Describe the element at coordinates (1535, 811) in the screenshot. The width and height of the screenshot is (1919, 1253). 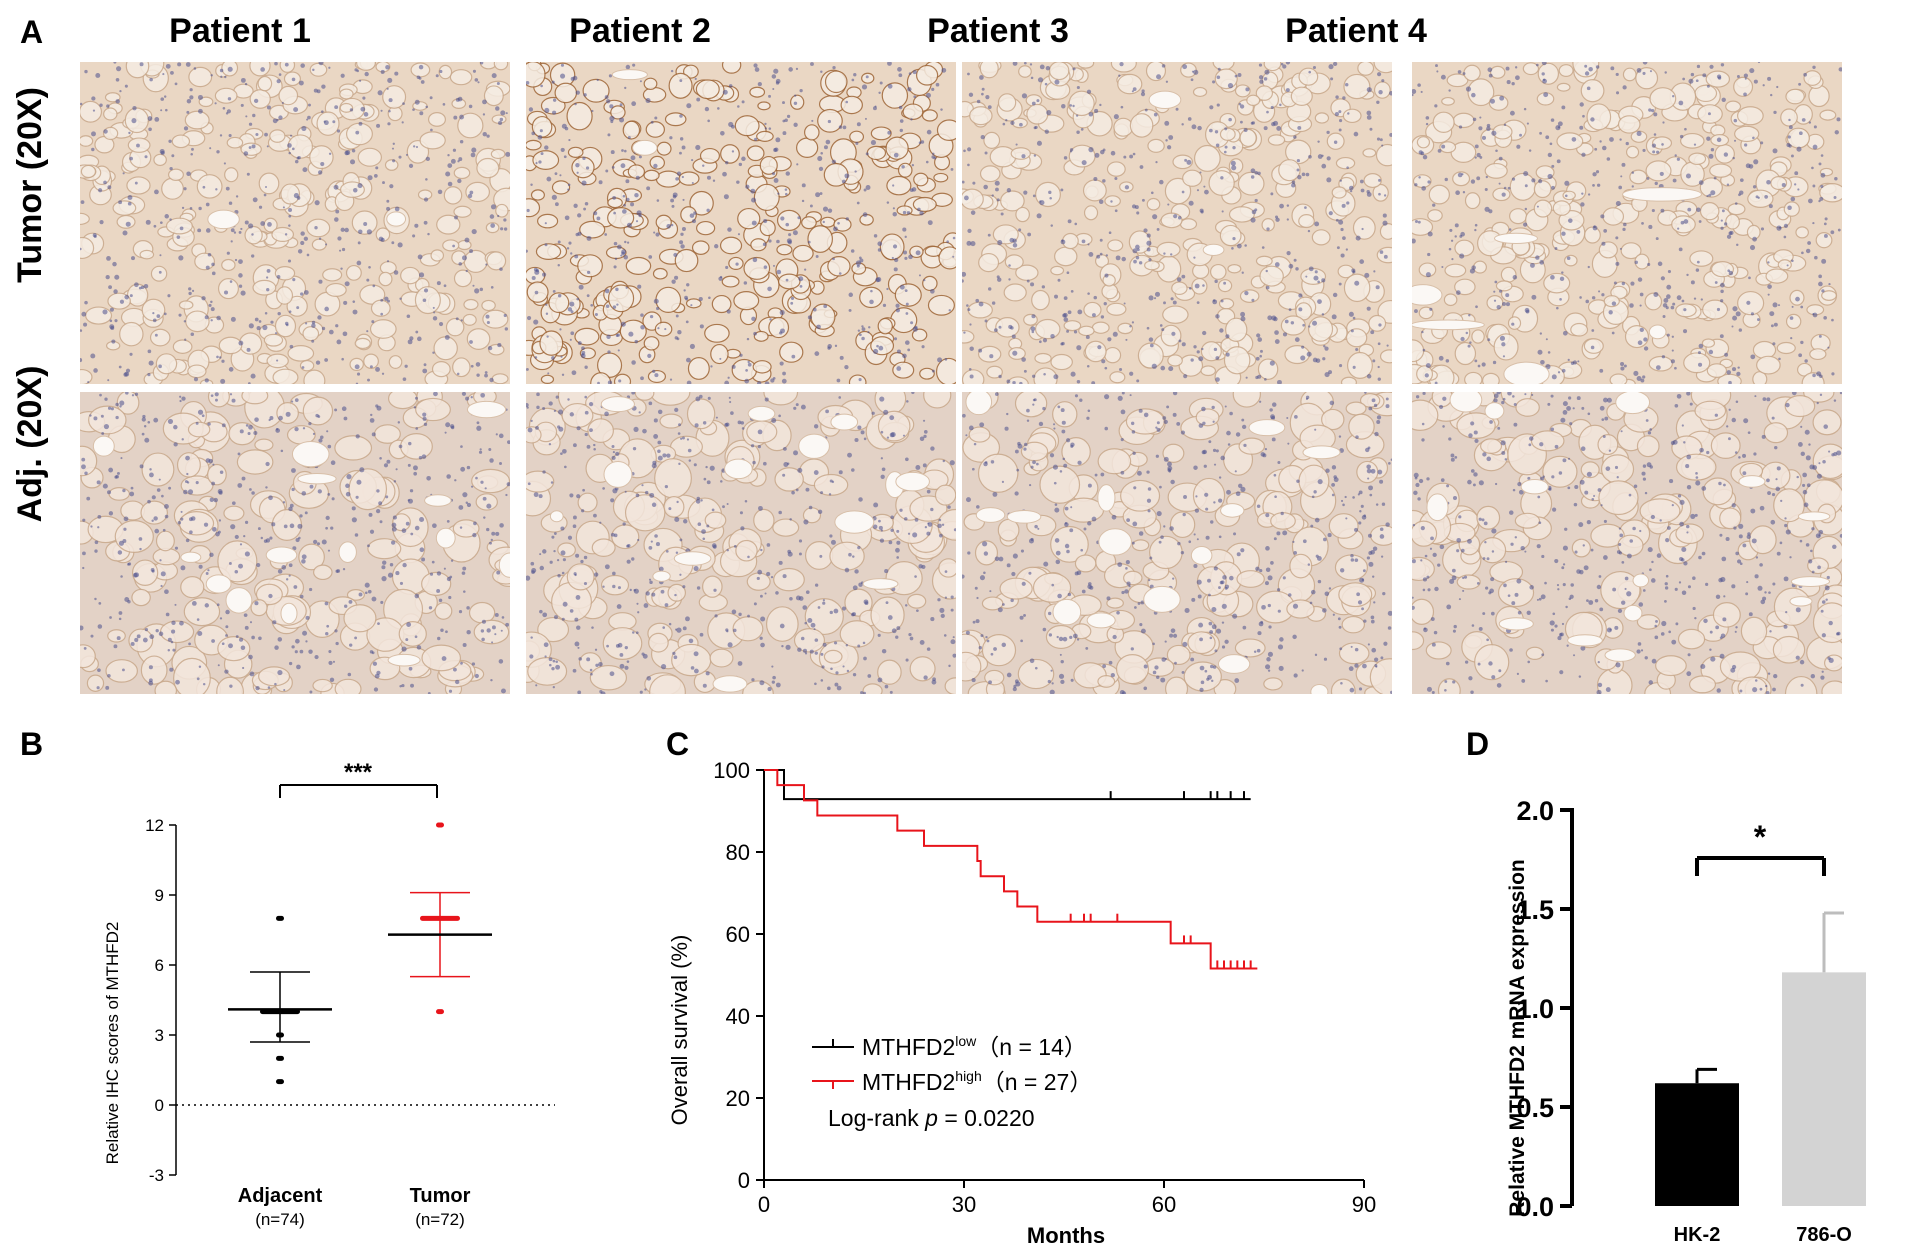
I see `d-y-tick-label: 2.0` at that location.